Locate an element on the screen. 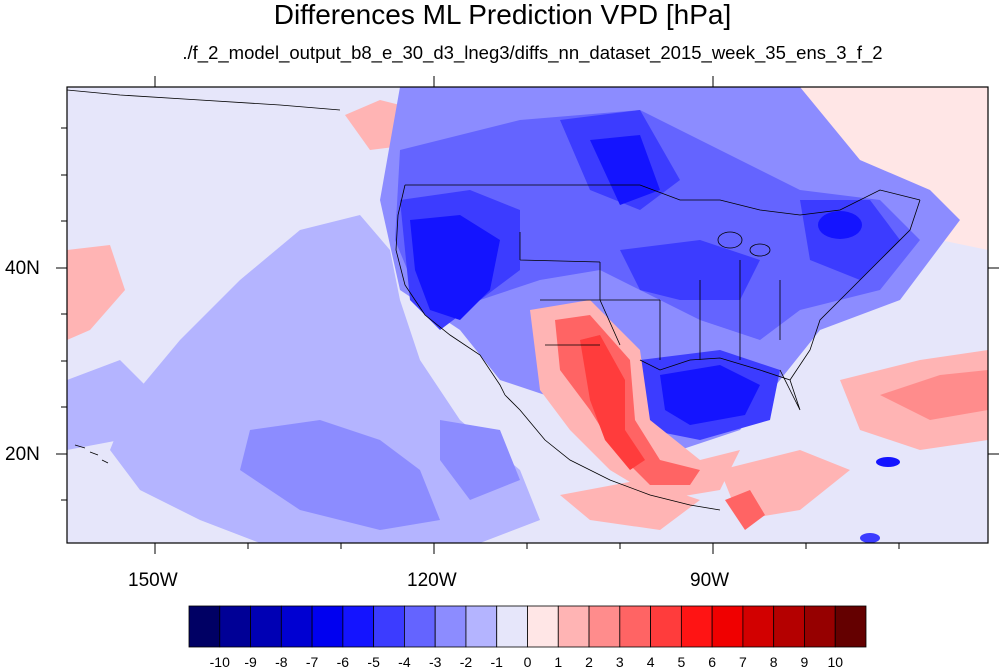  colorbar-label: -9 is located at coordinates (250, 662).